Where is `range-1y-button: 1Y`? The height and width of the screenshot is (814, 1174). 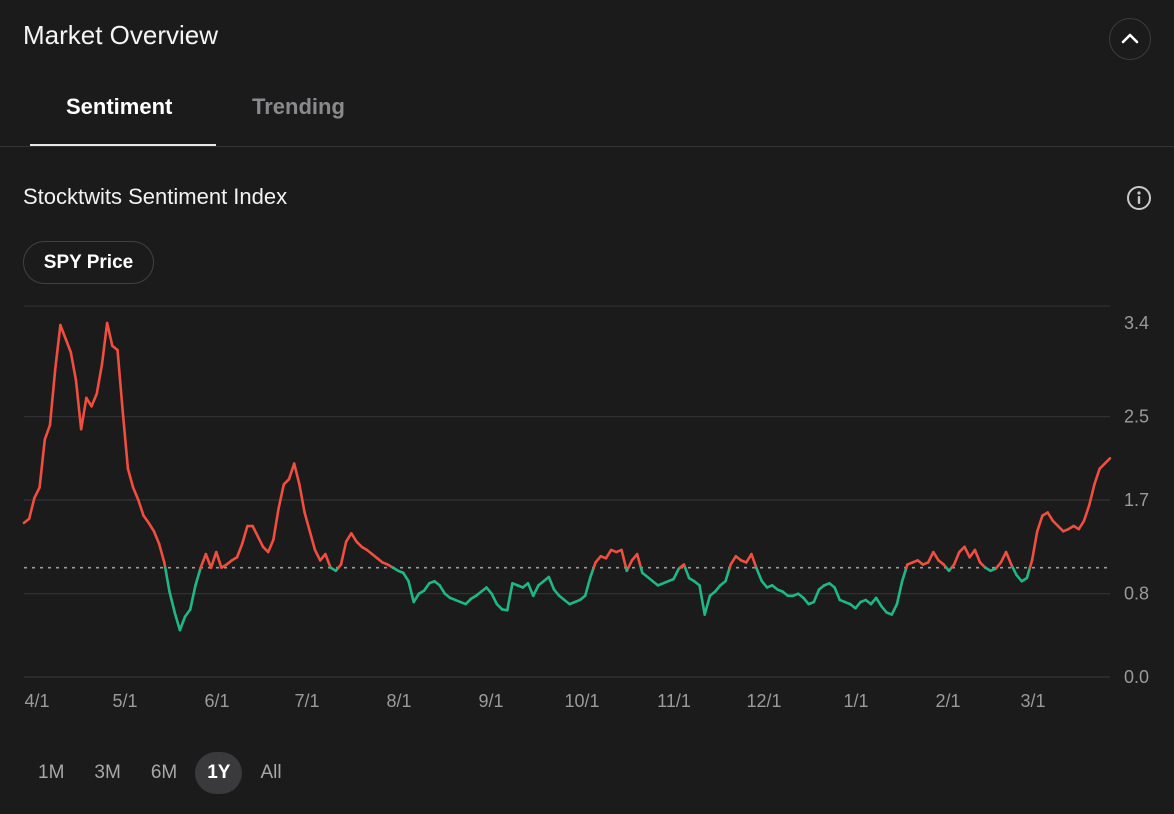 range-1y-button: 1Y is located at coordinates (219, 773).